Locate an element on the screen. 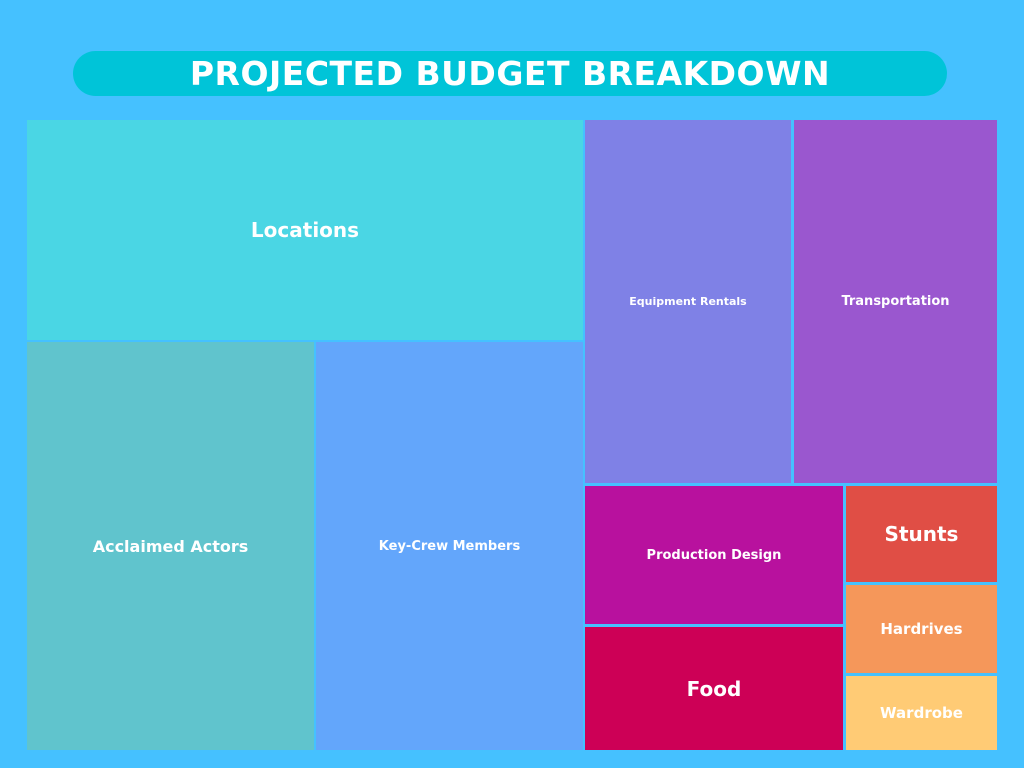 Image resolution: width=1024 pixels, height=768 pixels. tile-label: Transportation is located at coordinates (895, 301).